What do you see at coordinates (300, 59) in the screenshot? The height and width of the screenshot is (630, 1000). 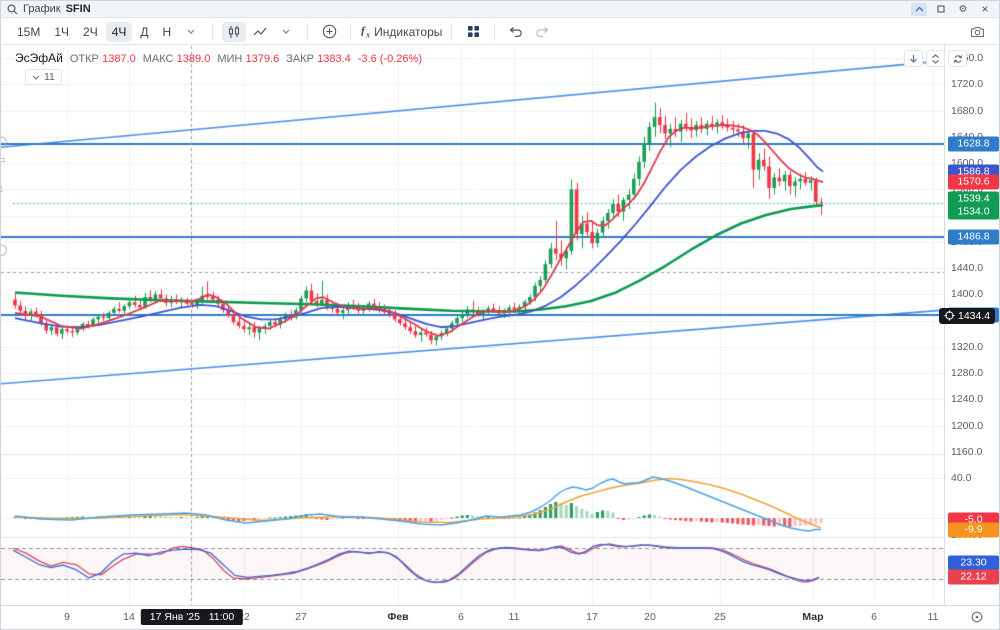 I see `legend-close-label: ЗАКР` at bounding box center [300, 59].